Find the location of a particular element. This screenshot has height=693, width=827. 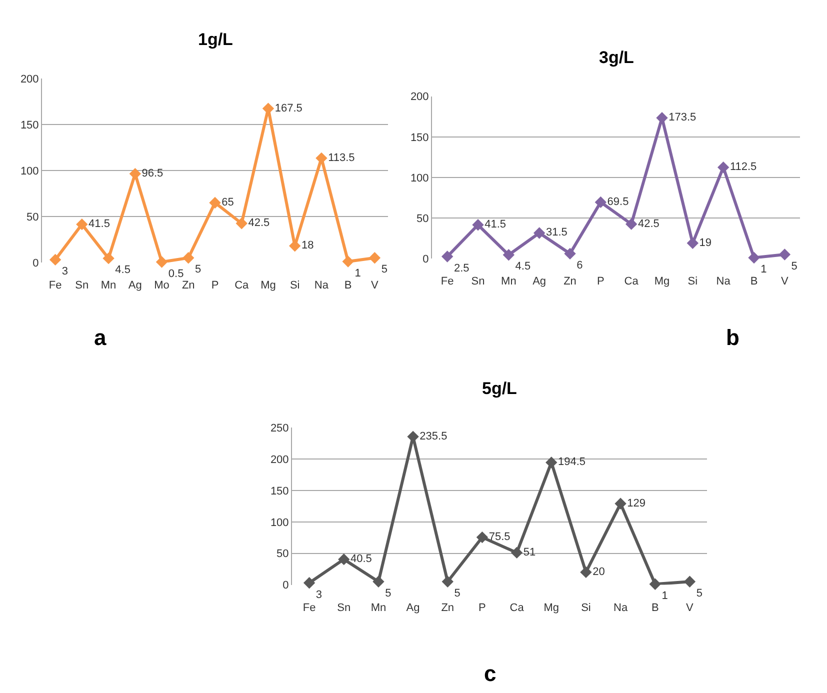

data-label: 2.5 is located at coordinates (462, 268).